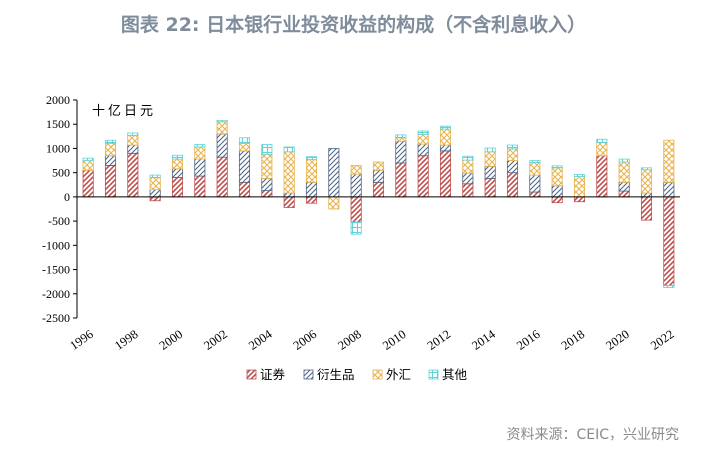 This screenshot has height=452, width=707. I want to click on bar-证券-2009, so click(378, 189).